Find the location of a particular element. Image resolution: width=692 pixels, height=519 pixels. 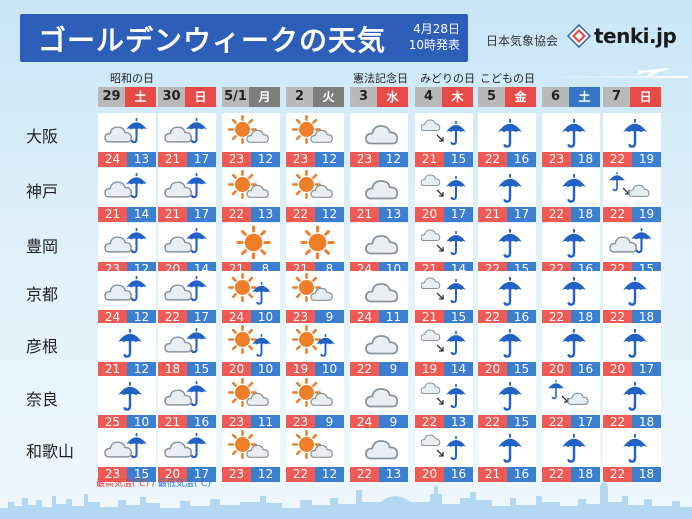

weekday-badge: 日 is located at coordinates (645, 97).